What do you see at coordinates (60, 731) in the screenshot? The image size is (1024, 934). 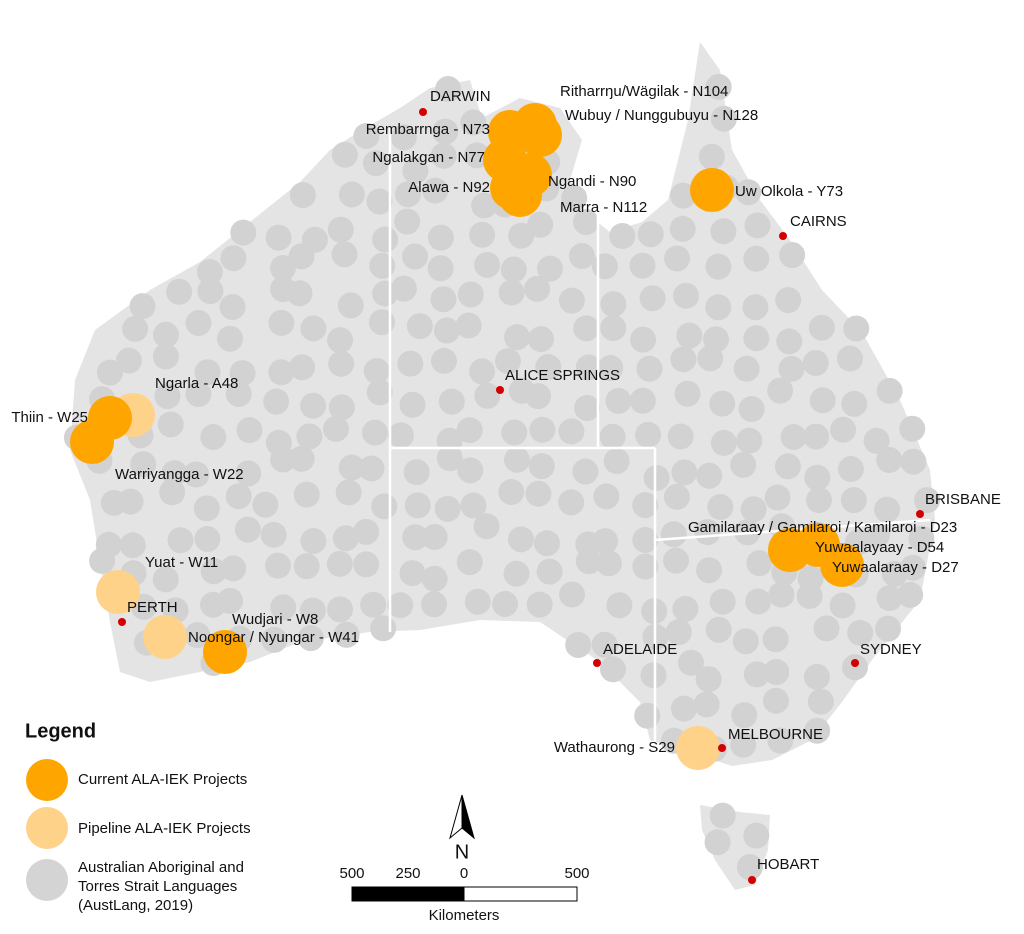 I see `legend-title: Legend` at bounding box center [60, 731].